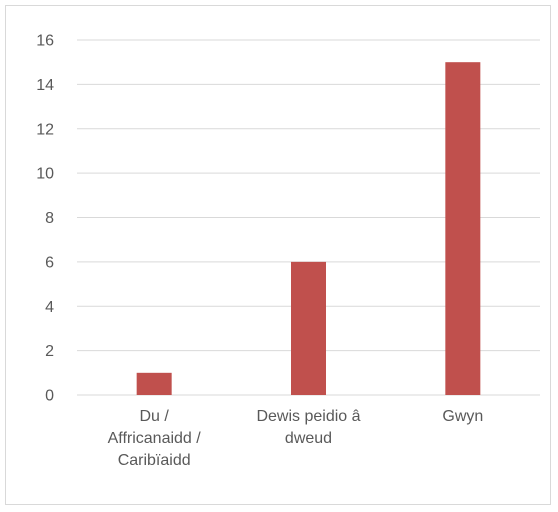 The width and height of the screenshot is (558, 512). Describe the element at coordinates (154, 416) in the screenshot. I see `x-category-label: Du /` at that location.